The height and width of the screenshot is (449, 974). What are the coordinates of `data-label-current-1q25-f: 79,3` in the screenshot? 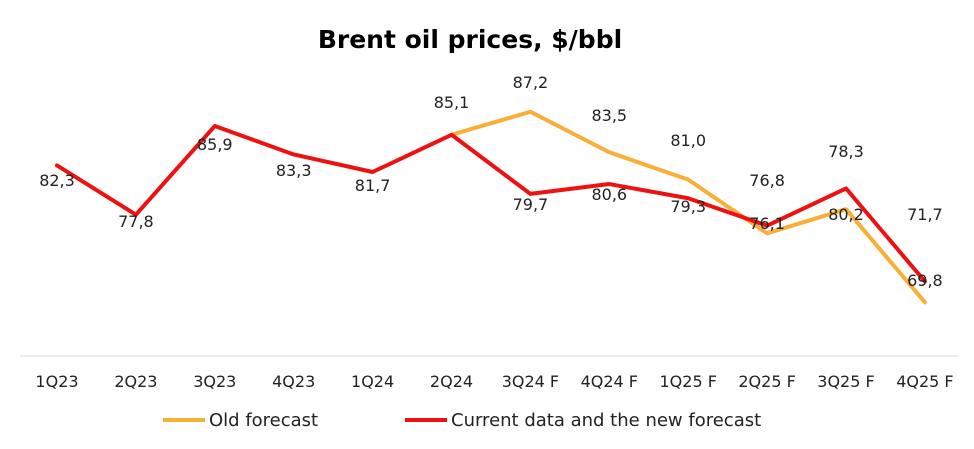 It's located at (688, 206).